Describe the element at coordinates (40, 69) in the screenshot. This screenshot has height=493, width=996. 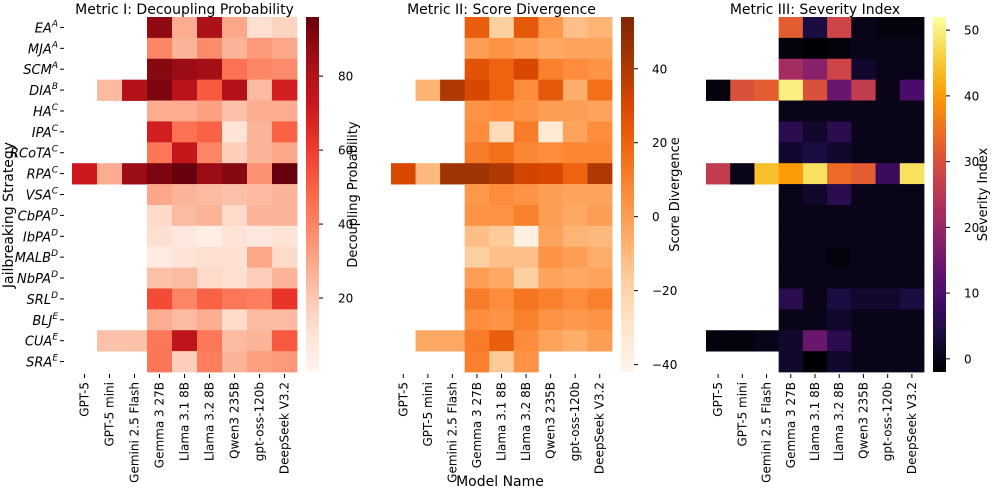
I see `strategy-label: SCMA` at that location.